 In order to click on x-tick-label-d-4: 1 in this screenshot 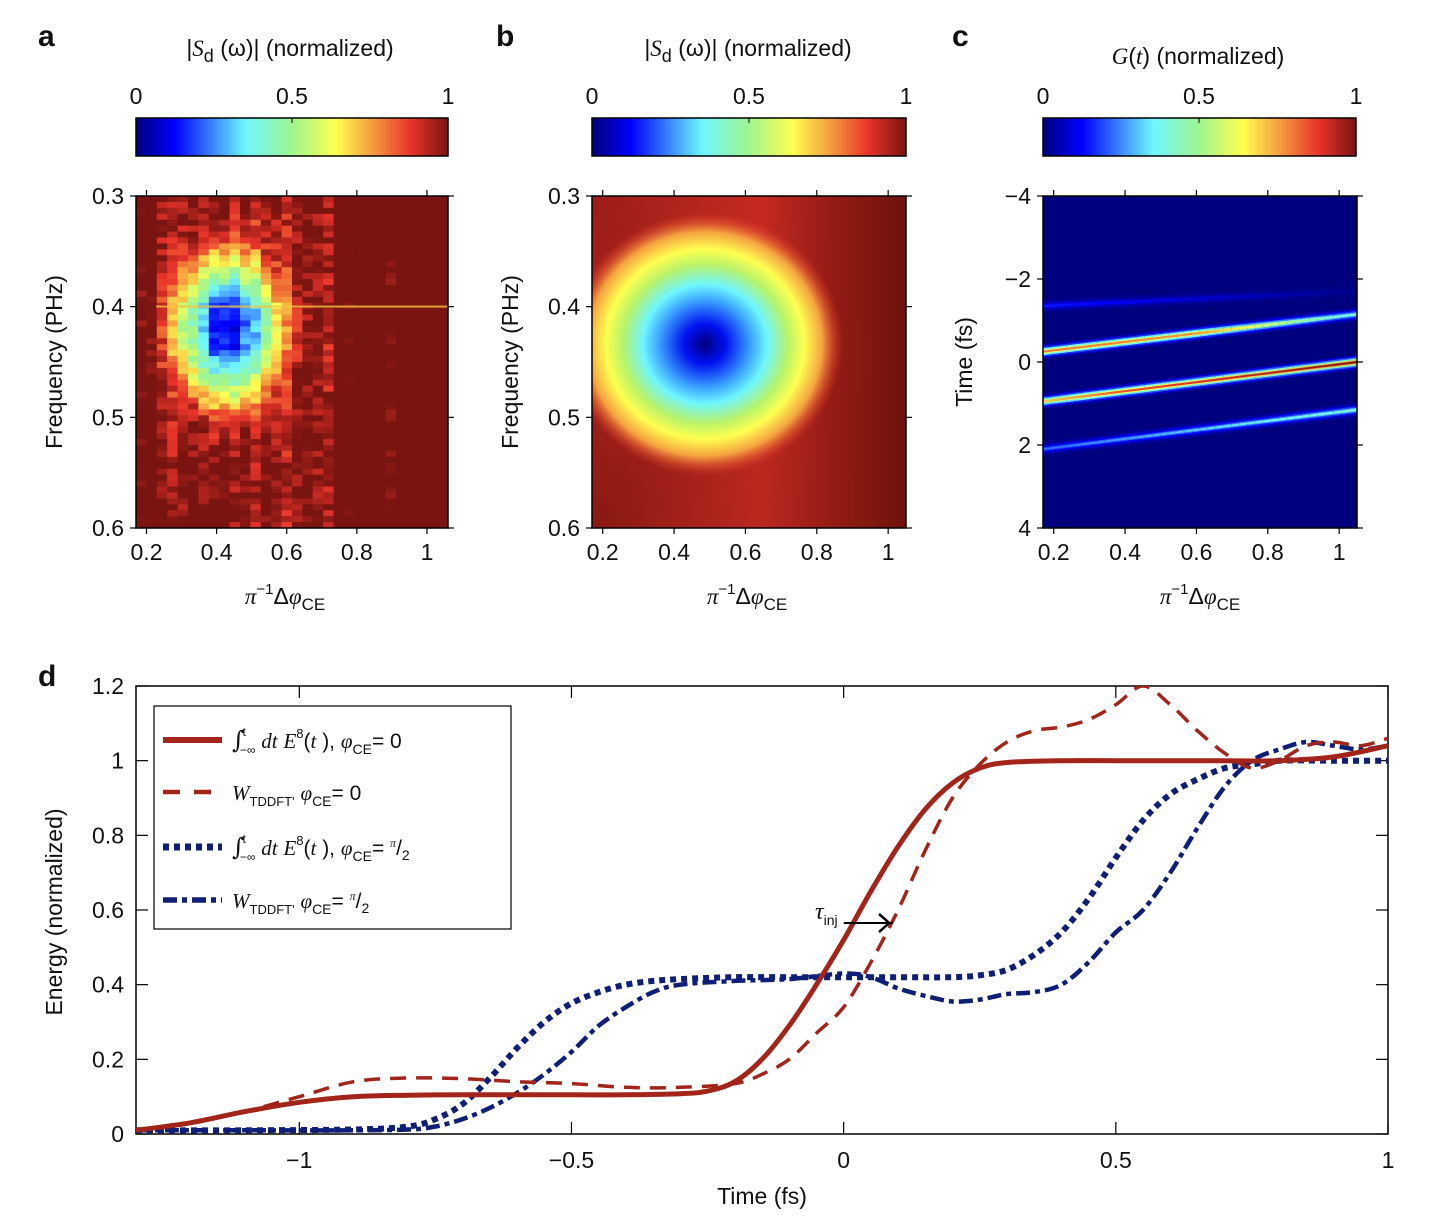, I will do `click(1388, 1160)`.